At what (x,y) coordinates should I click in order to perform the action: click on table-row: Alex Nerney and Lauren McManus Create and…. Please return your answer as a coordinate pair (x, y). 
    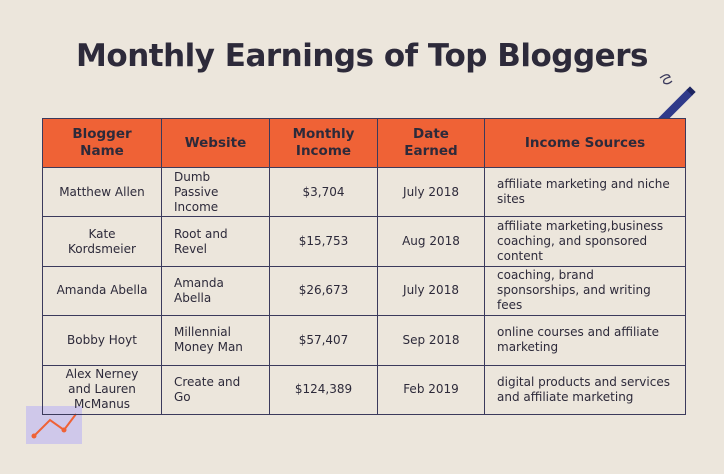
    Looking at the image, I should click on (364, 390).